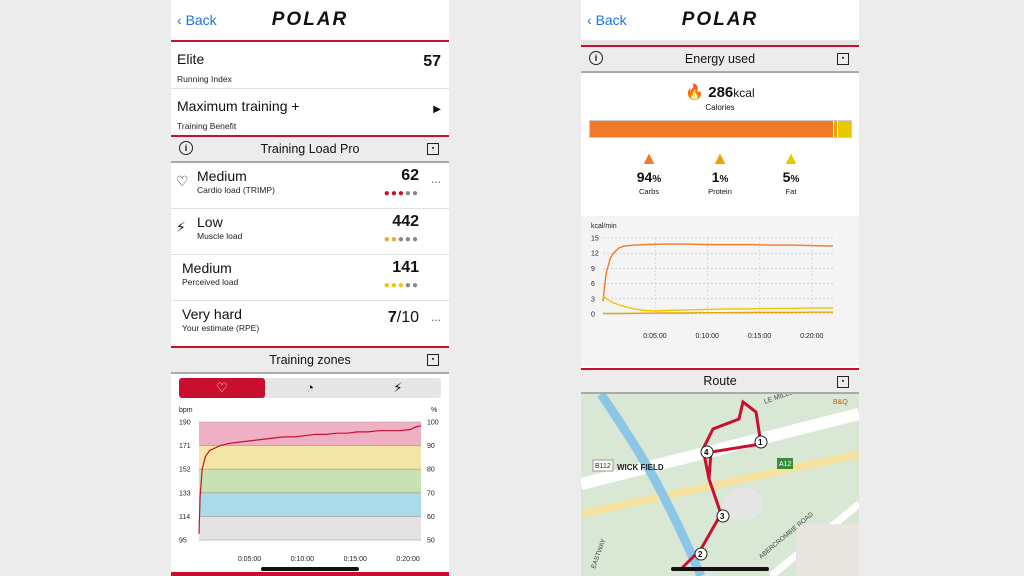 The image size is (1024, 576). I want to click on carbs-drop-icon: ▲, so click(649, 158).